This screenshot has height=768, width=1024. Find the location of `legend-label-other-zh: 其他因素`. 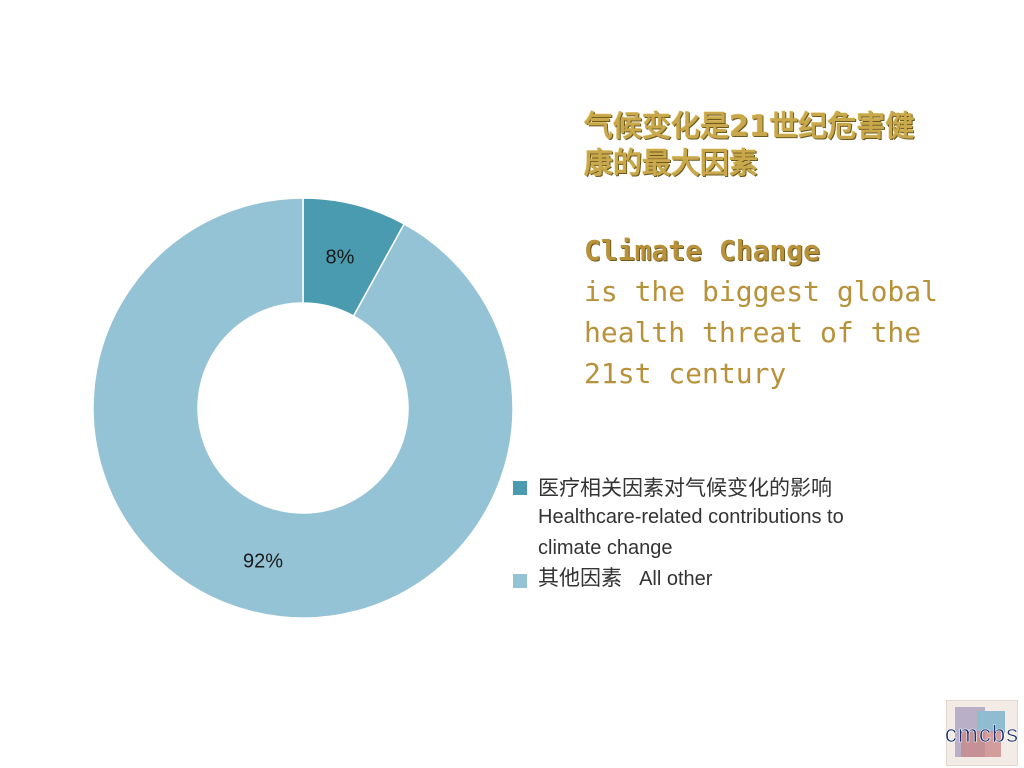

legend-label-other-zh: 其他因素 is located at coordinates (580, 578).